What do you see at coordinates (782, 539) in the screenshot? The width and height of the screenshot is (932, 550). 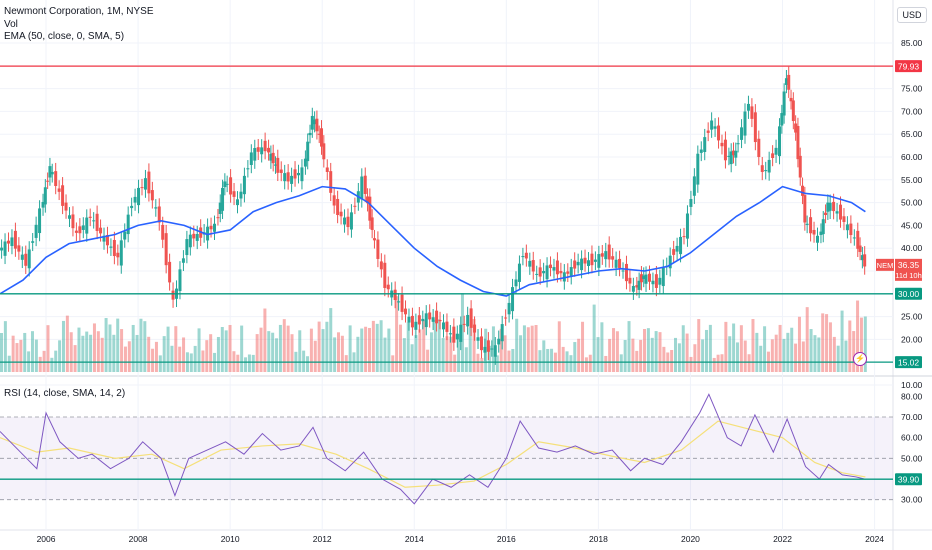 I see `time-tick-8: 2022` at bounding box center [782, 539].